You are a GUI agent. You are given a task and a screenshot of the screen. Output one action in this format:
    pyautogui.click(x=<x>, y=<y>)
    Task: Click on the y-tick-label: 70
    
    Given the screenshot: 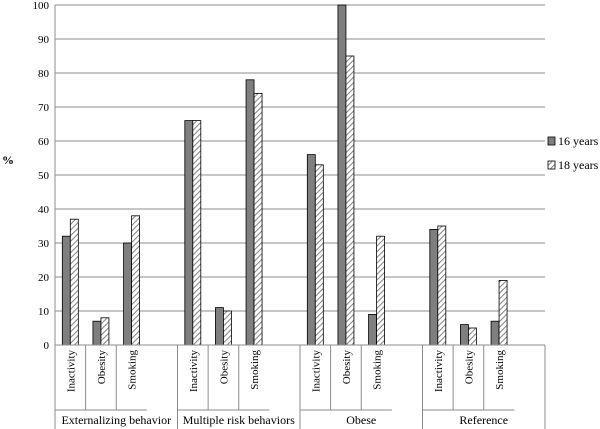 What is the action you would take?
    pyautogui.click(x=44, y=108)
    